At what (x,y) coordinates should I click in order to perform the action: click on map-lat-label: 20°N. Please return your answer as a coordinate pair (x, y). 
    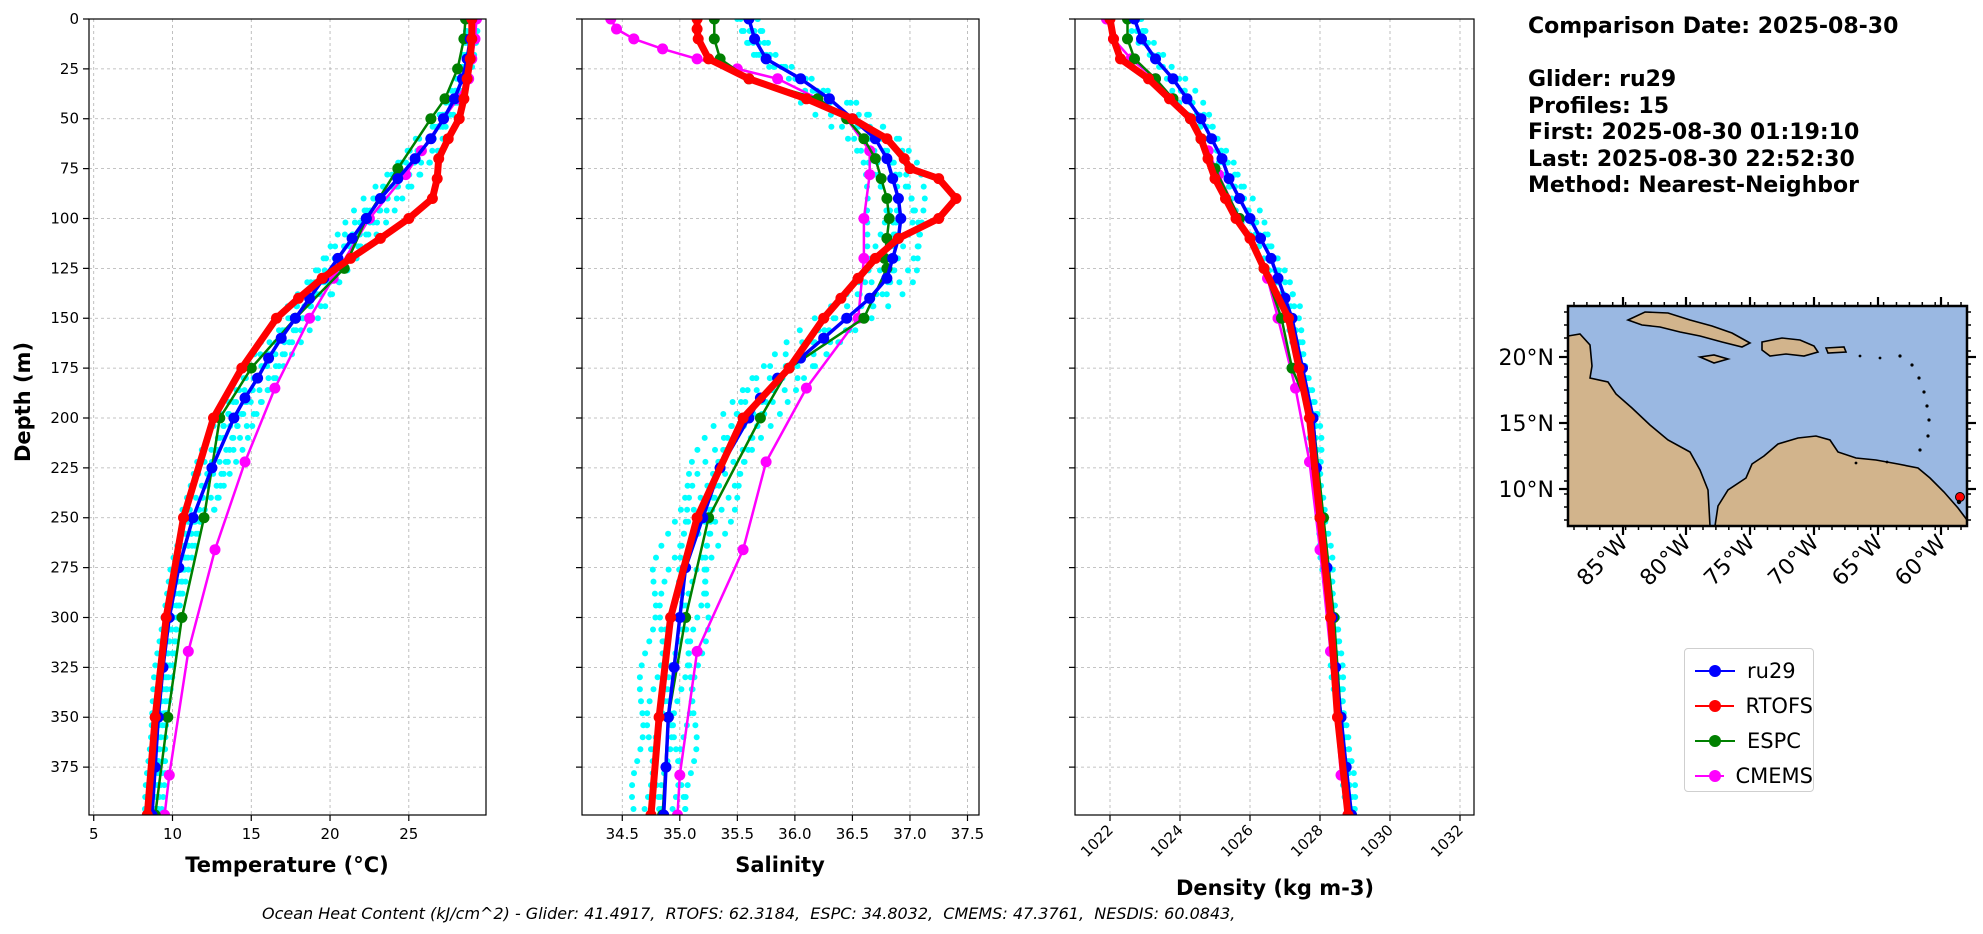
    Looking at the image, I should click on (1526, 358).